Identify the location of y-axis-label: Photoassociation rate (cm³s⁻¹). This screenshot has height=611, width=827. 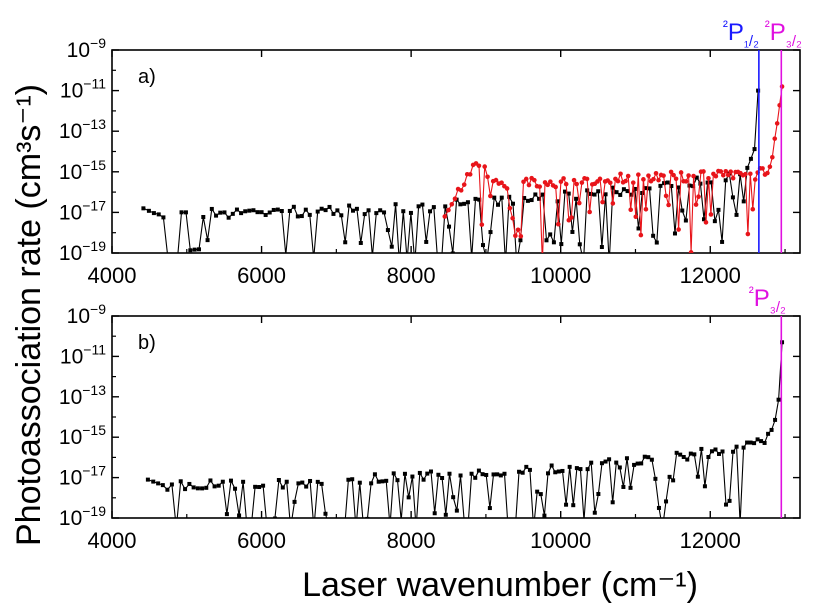
(29, 315).